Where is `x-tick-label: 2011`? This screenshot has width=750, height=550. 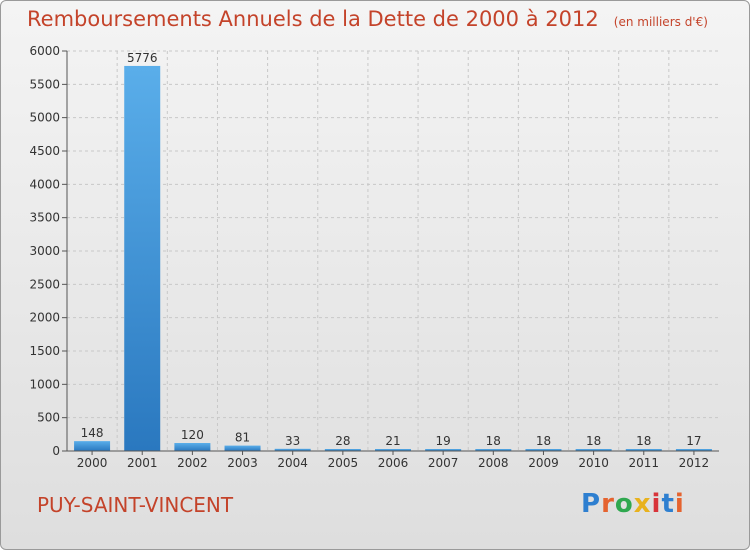 x-tick-label: 2011 is located at coordinates (643, 463).